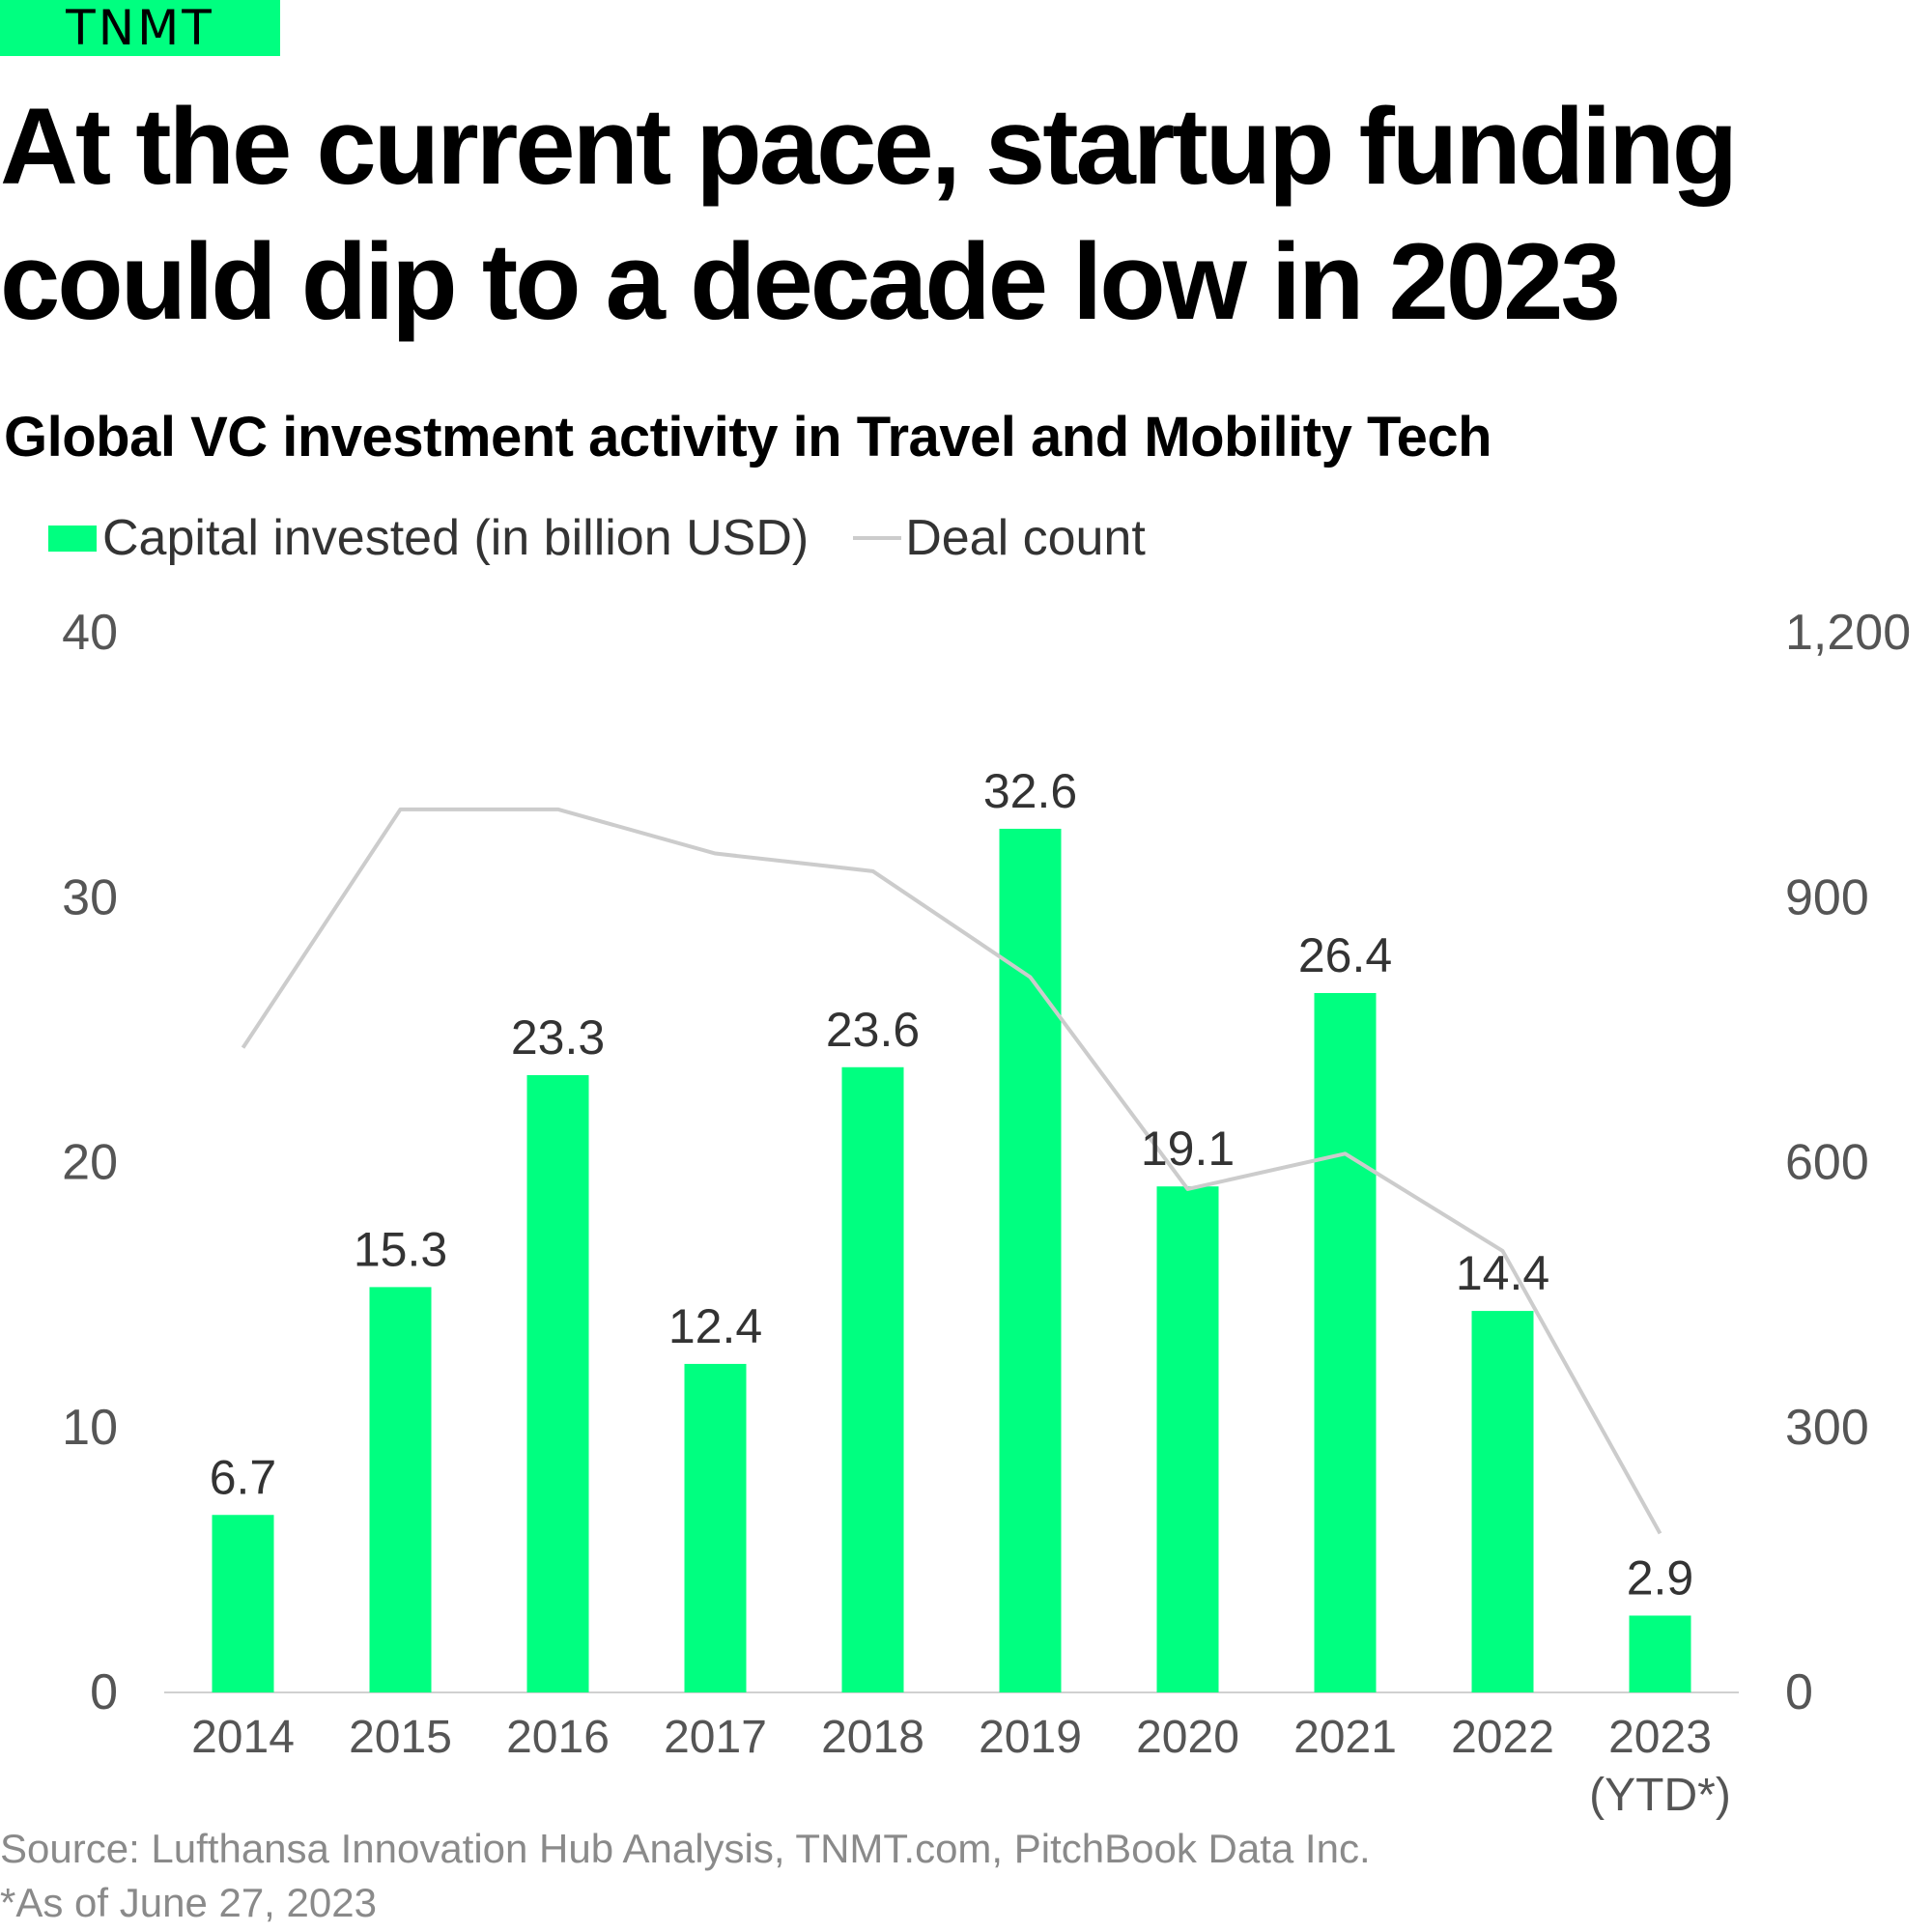  Describe the element at coordinates (1502, 1737) in the screenshot. I see `x-tick-label: 2022` at that location.